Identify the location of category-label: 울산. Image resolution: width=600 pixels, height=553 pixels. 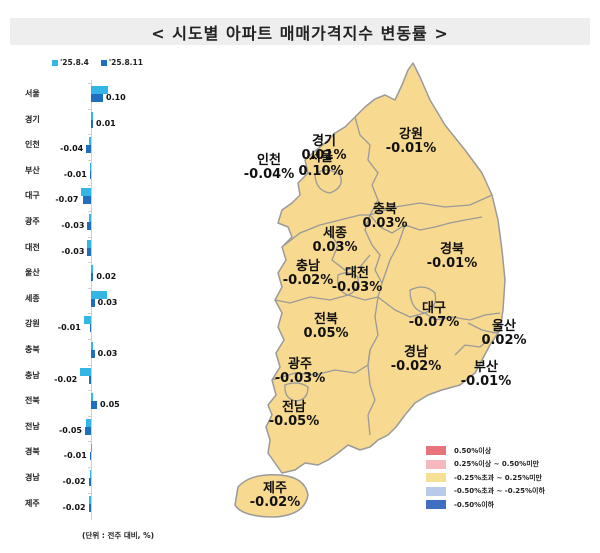
(32, 273).